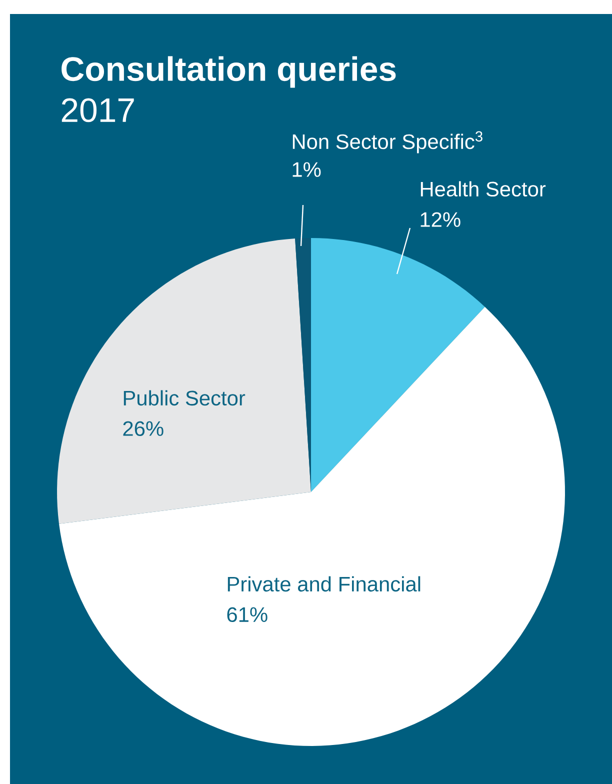  What do you see at coordinates (483, 189) in the screenshot?
I see `slice-label: Health Sector` at bounding box center [483, 189].